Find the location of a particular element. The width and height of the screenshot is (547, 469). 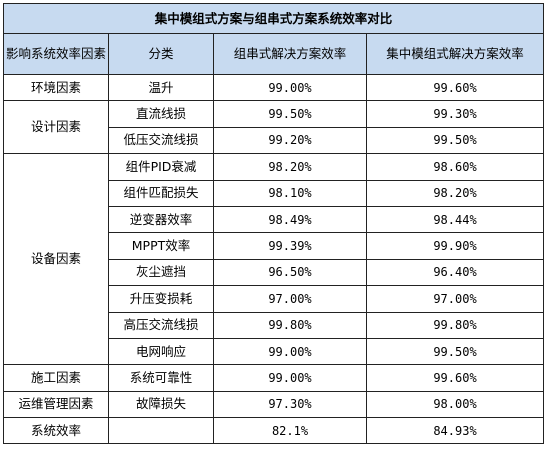

category-cell: 高压交流线损 is located at coordinates (161, 325).